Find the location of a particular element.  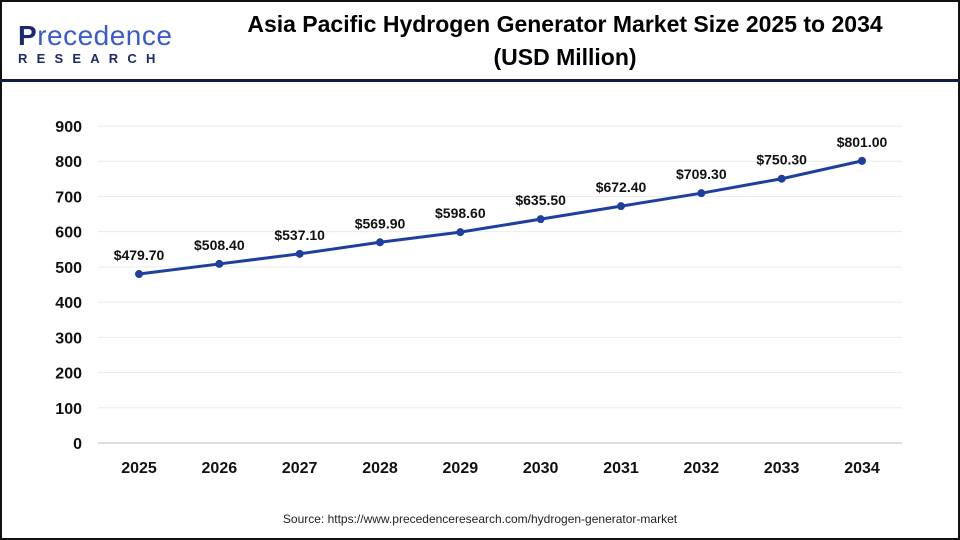

logo-letter: P is located at coordinates (28, 35).